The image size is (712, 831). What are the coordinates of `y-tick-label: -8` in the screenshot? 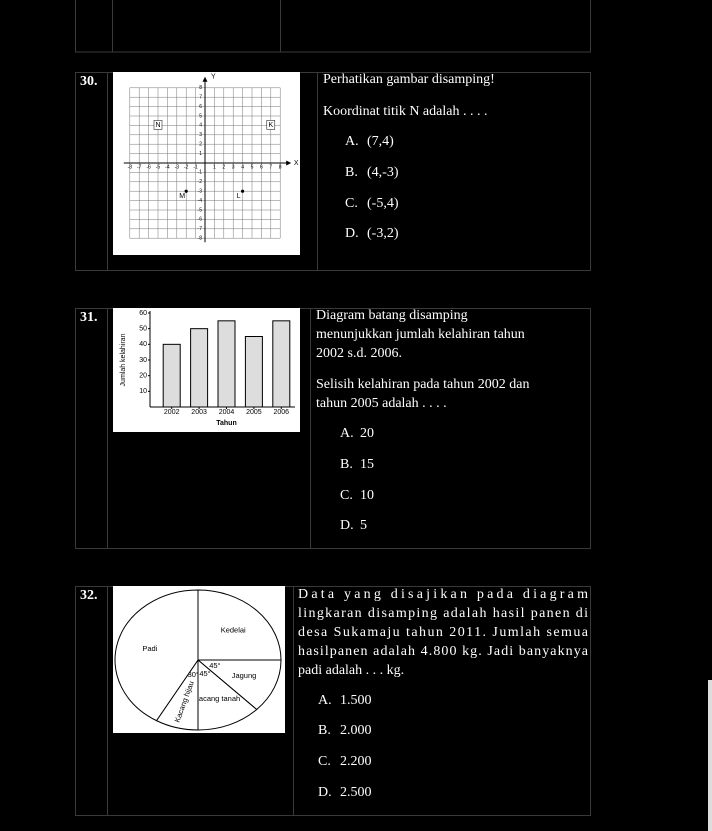 It's located at (200, 239).